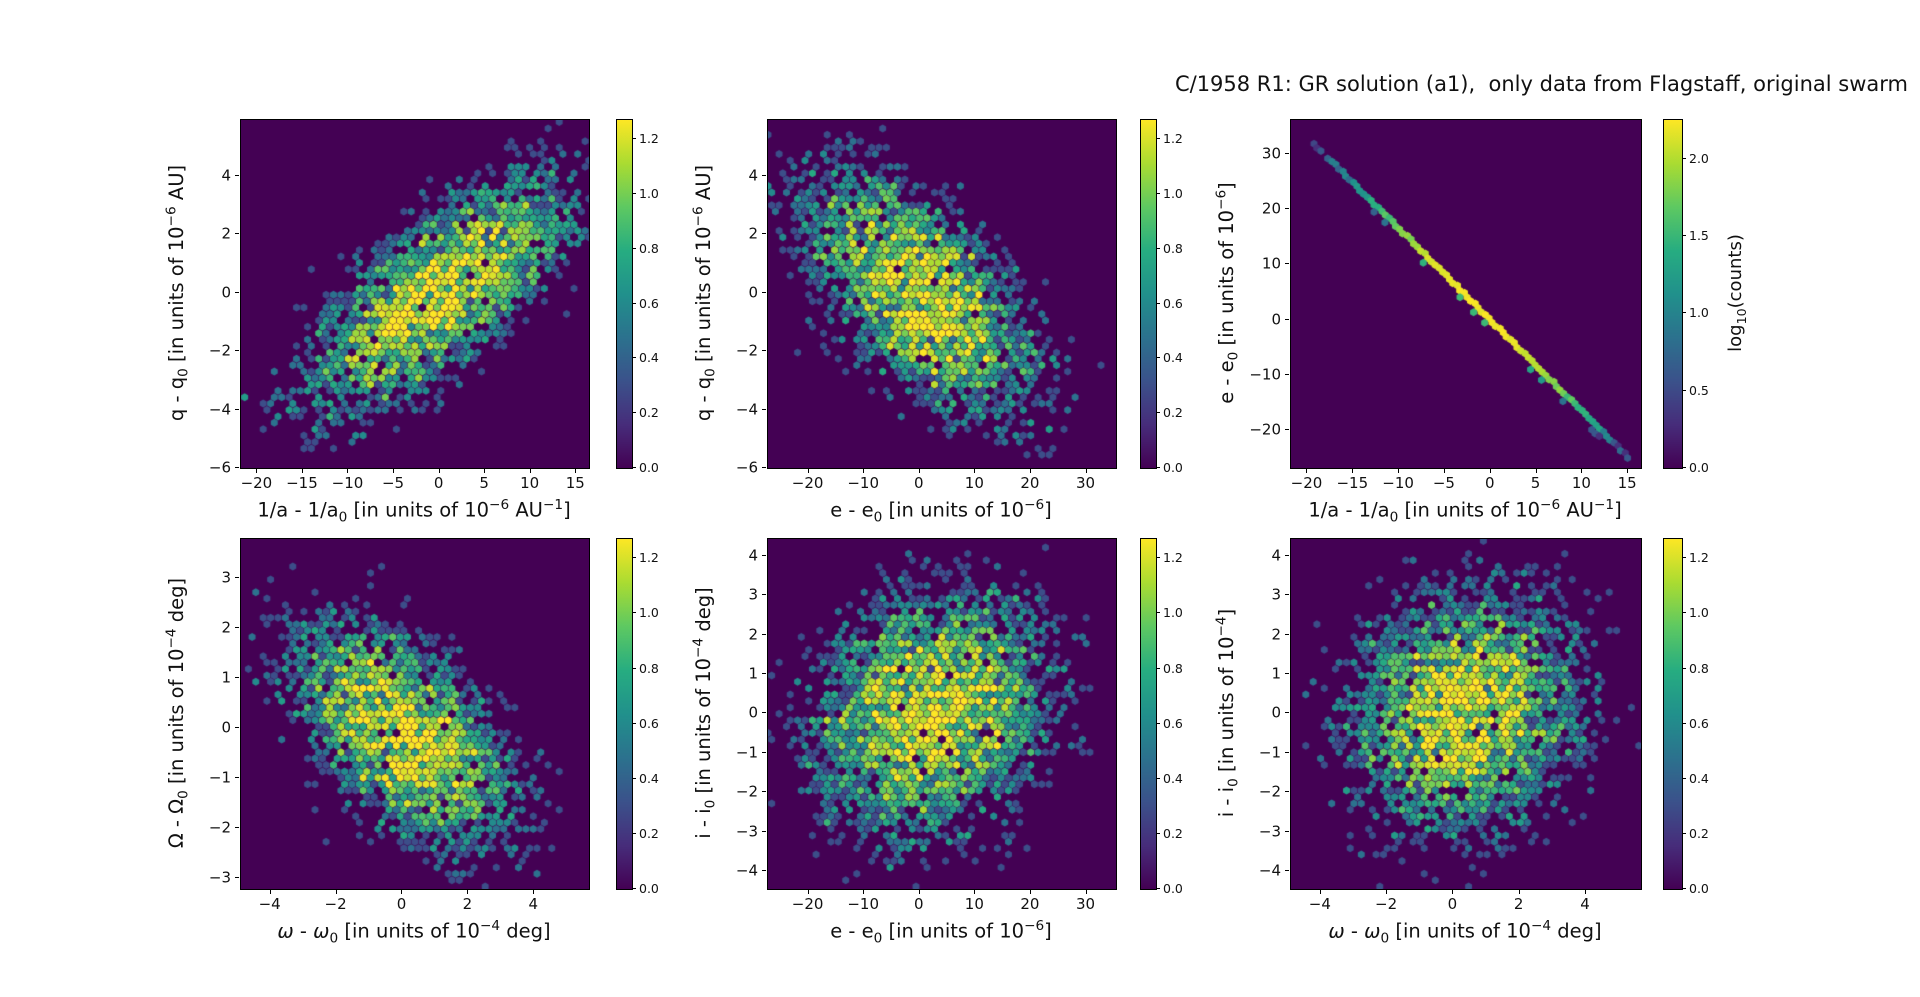 This screenshot has height=997, width=1920. What do you see at coordinates (1352, 483) in the screenshot?
I see `x-tick-label: −15` at bounding box center [1352, 483].